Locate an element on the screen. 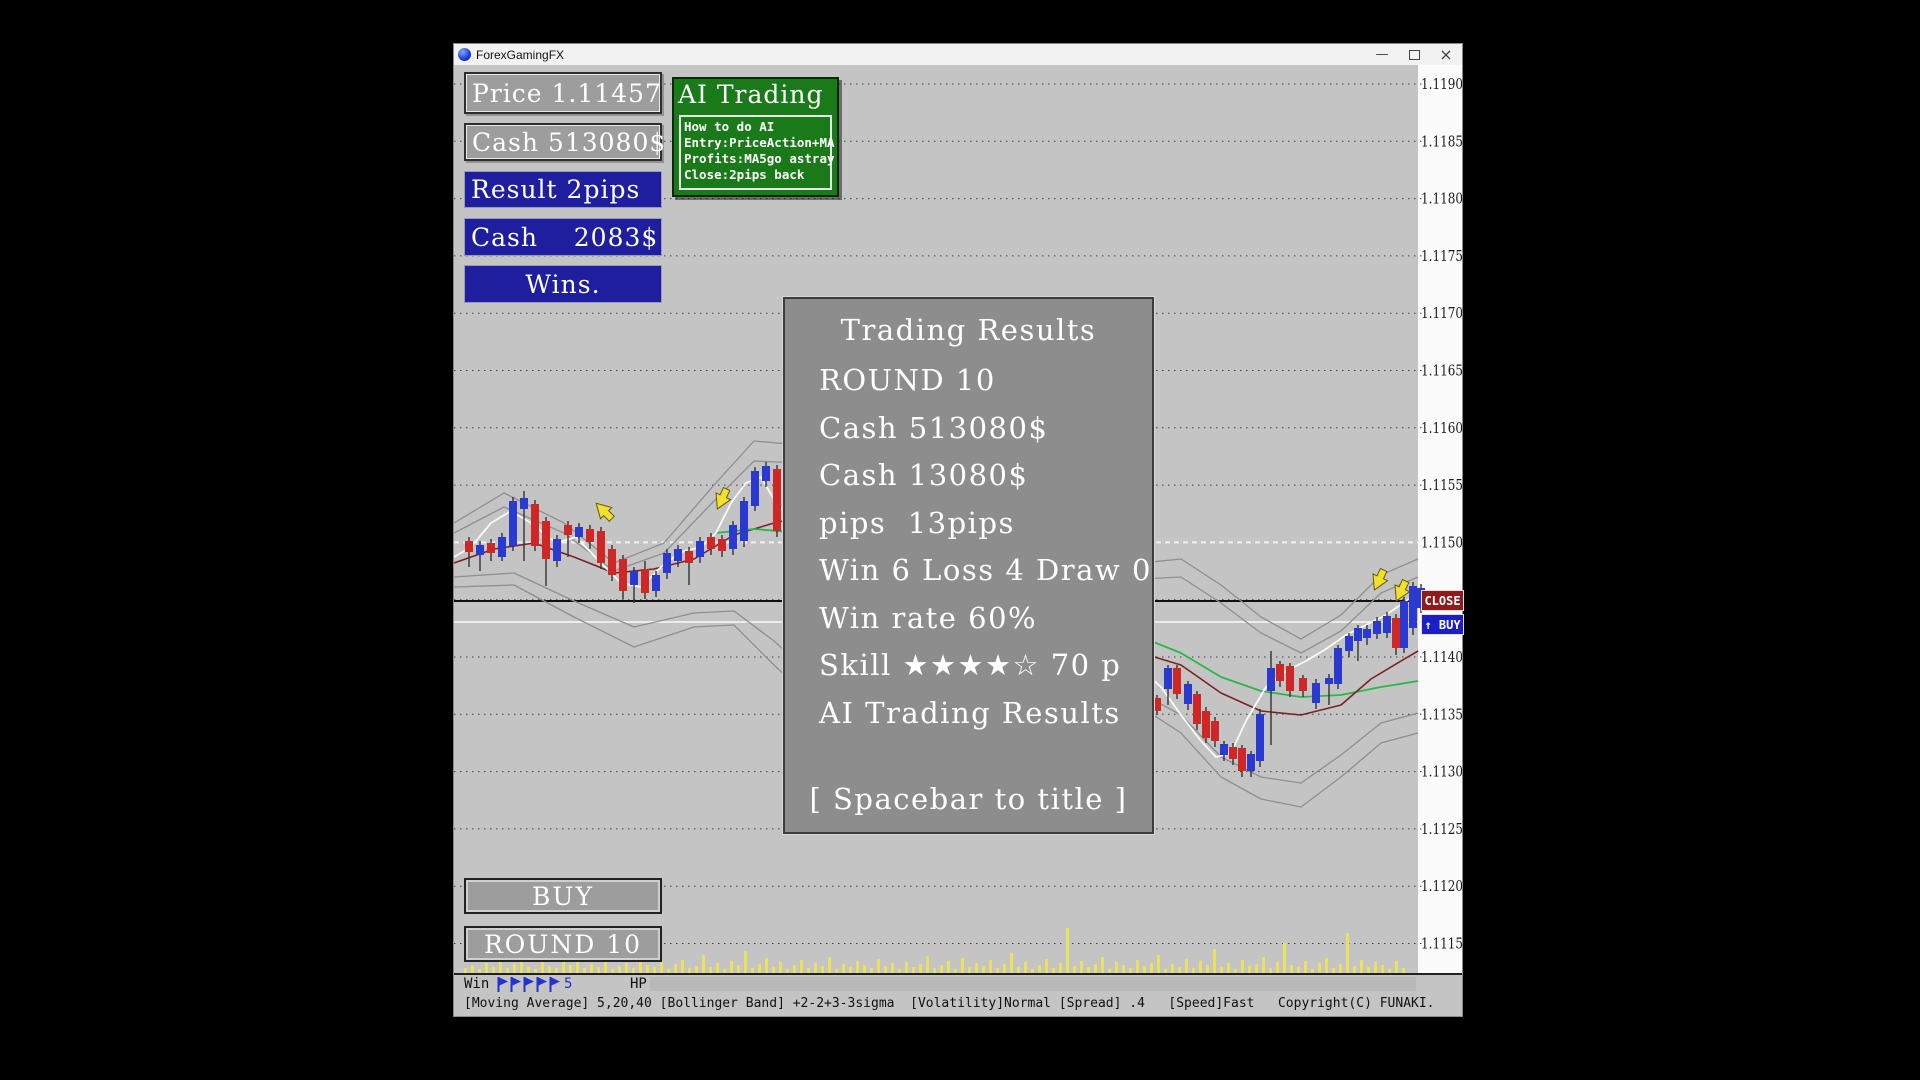 This screenshot has height=1080, width=1920. dialog-row: Win rate 60% is located at coordinates (928, 617).